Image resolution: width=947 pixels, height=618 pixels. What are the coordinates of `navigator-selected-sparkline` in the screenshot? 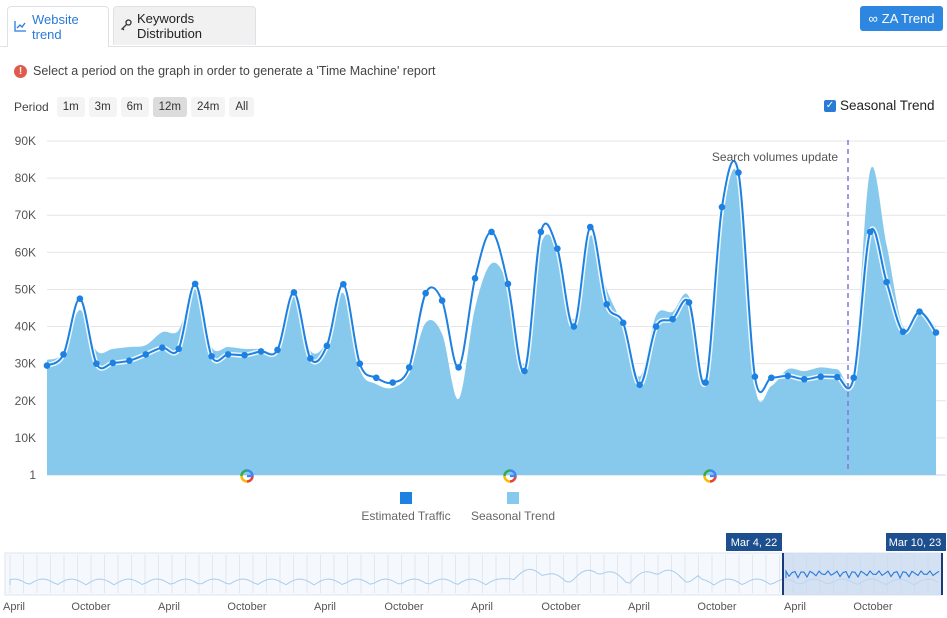 It's located at (862, 574).